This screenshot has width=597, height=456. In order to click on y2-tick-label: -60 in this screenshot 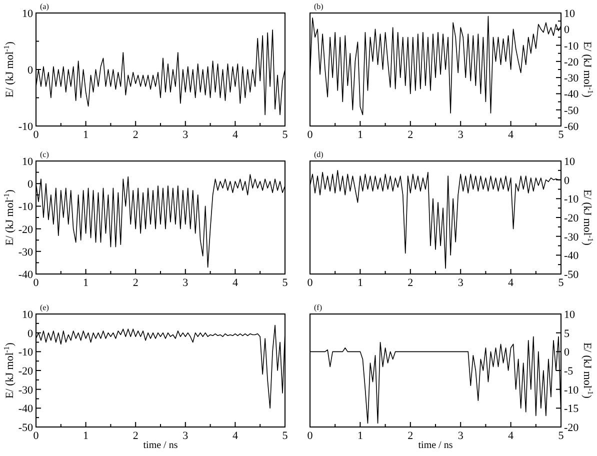, I will do `click(572, 127)`.